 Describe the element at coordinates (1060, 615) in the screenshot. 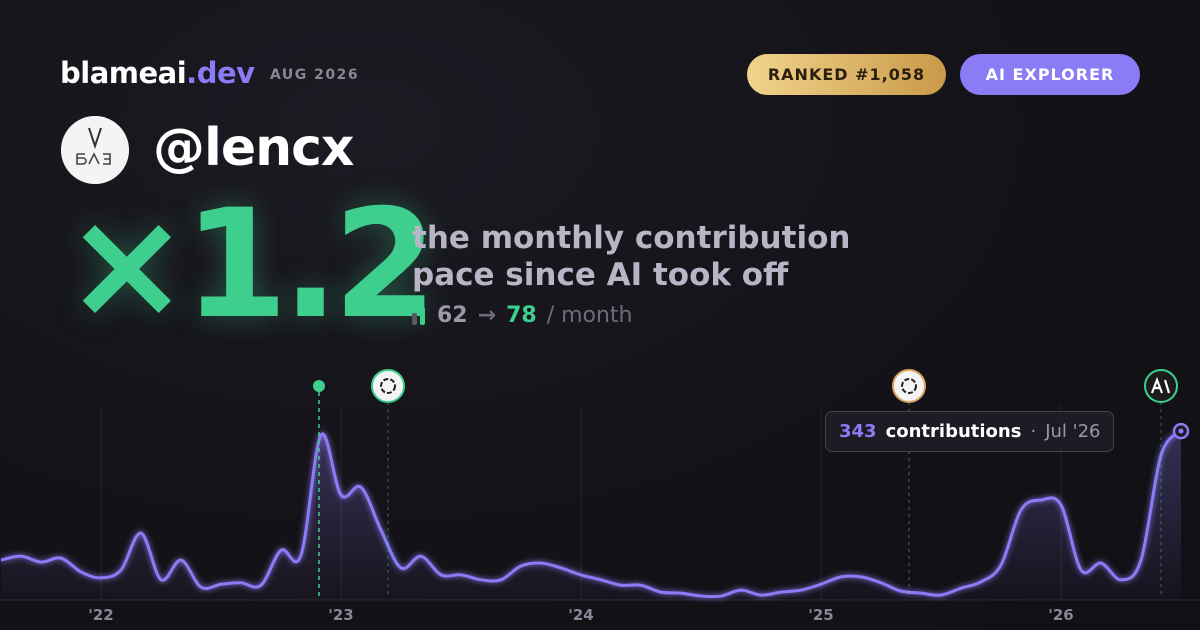

I see `x-tick-label: '26` at that location.